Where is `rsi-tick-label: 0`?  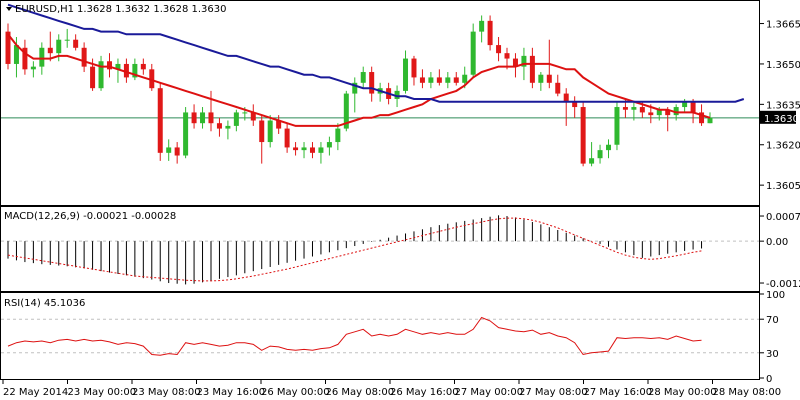
rsi-tick-label: 0 is located at coordinates (769, 379).